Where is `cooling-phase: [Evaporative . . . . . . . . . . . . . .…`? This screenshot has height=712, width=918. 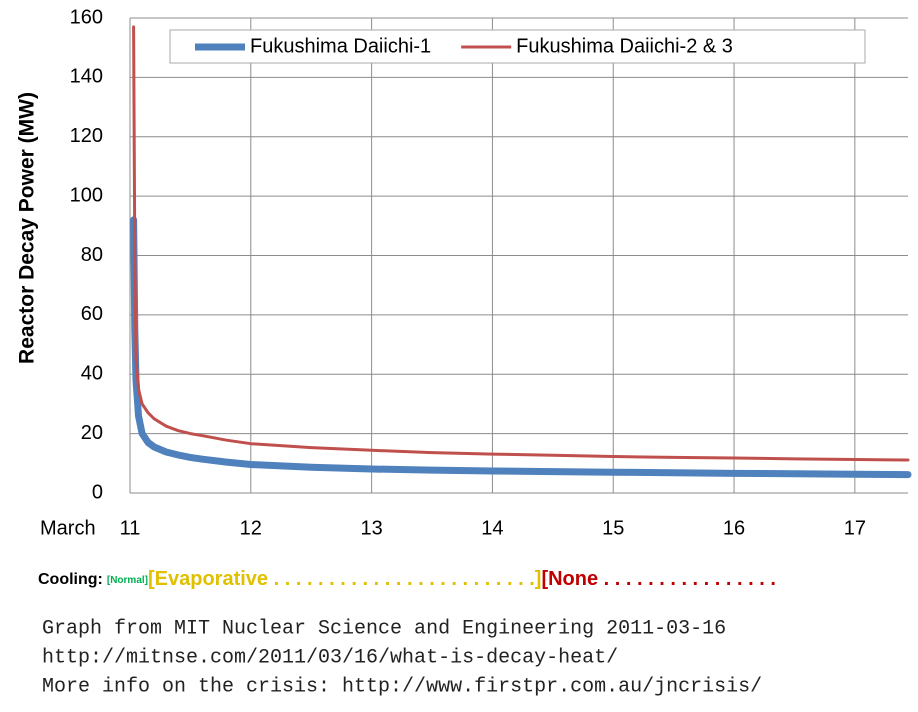
cooling-phase: [Evaporative . . . . . . . . . . . . . .… is located at coordinates (344, 579).